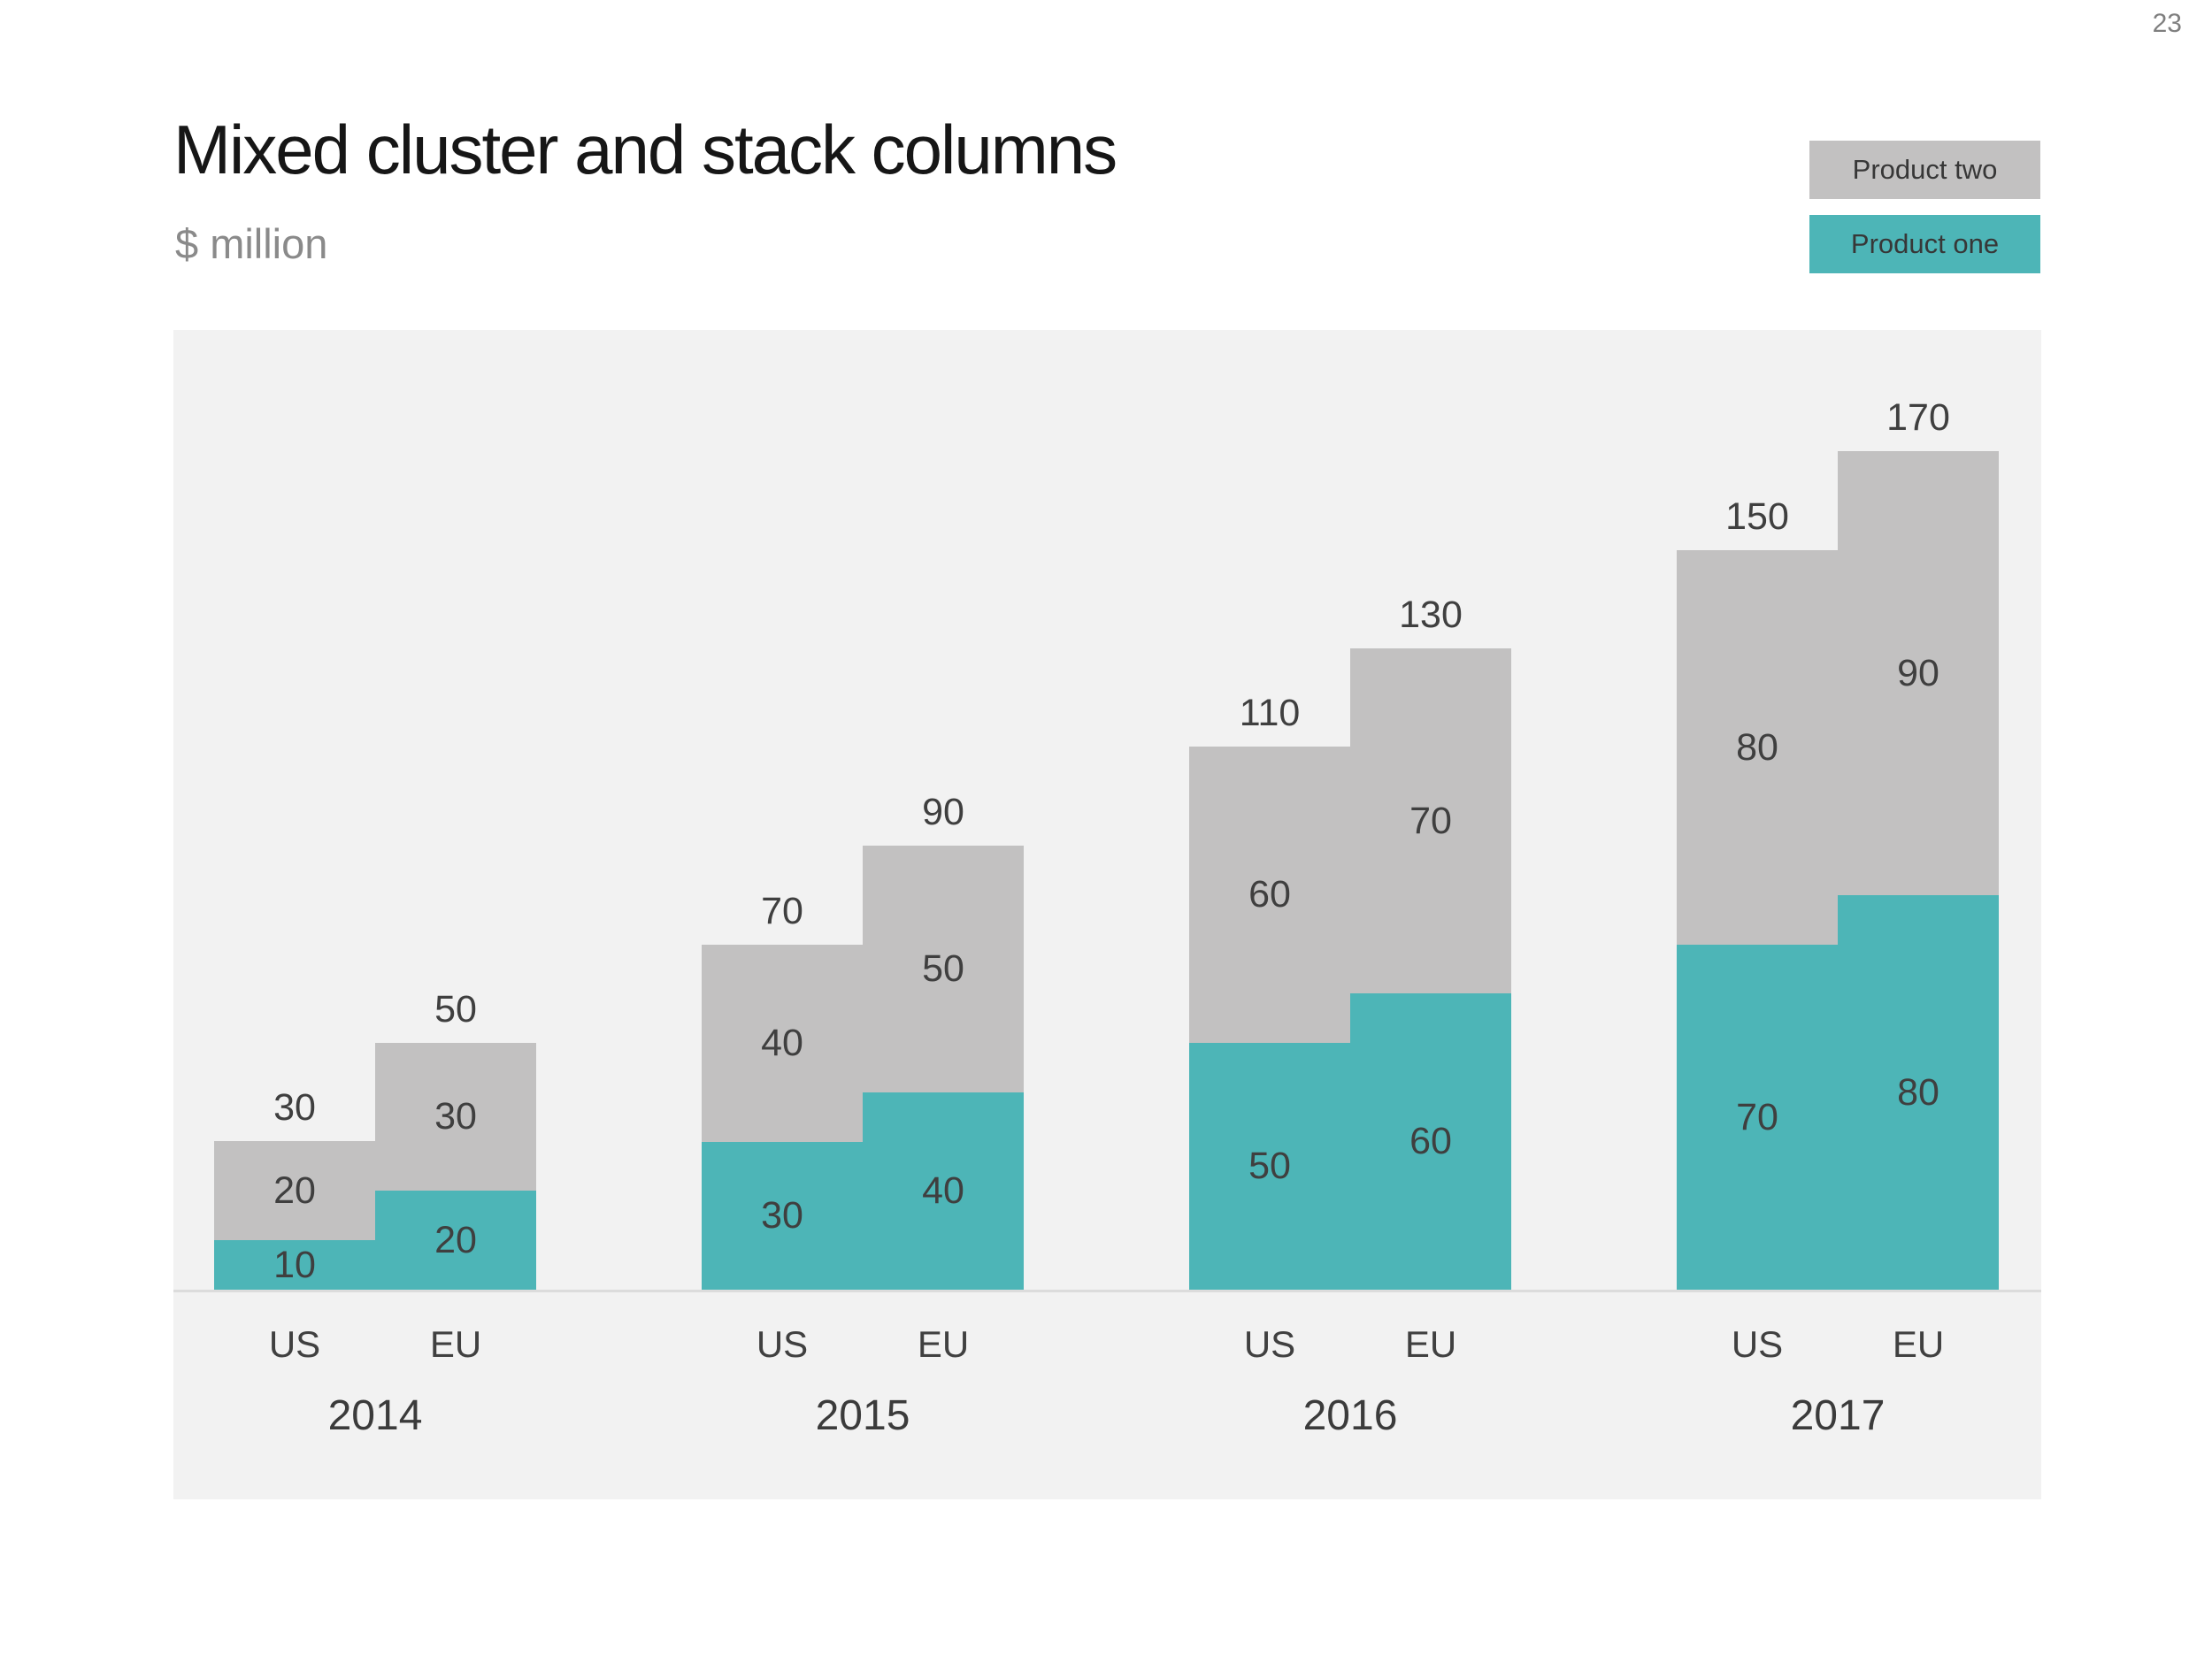 This screenshot has height=1655, width=2212. What do you see at coordinates (1350, 1415) in the screenshot?
I see `year-label-2016: 2016` at bounding box center [1350, 1415].